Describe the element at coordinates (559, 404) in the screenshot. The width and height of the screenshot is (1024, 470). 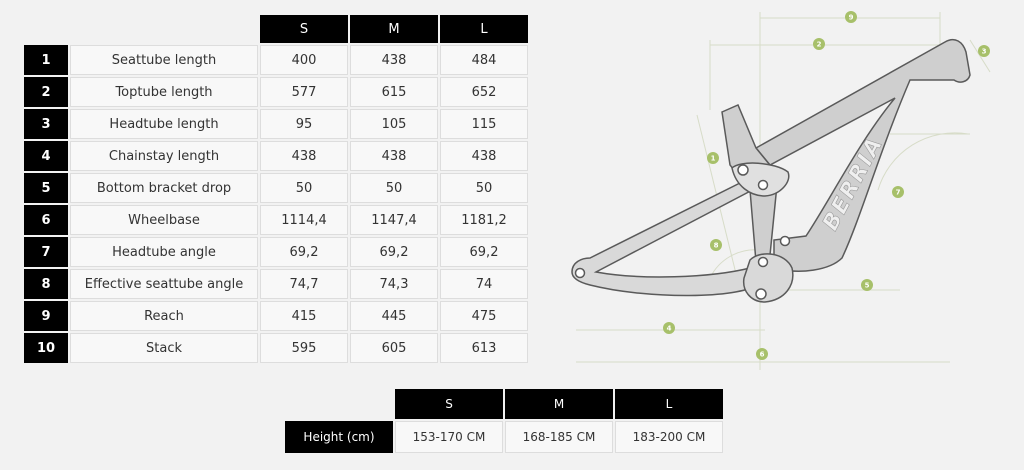
I see `height-size-m: M` at that location.